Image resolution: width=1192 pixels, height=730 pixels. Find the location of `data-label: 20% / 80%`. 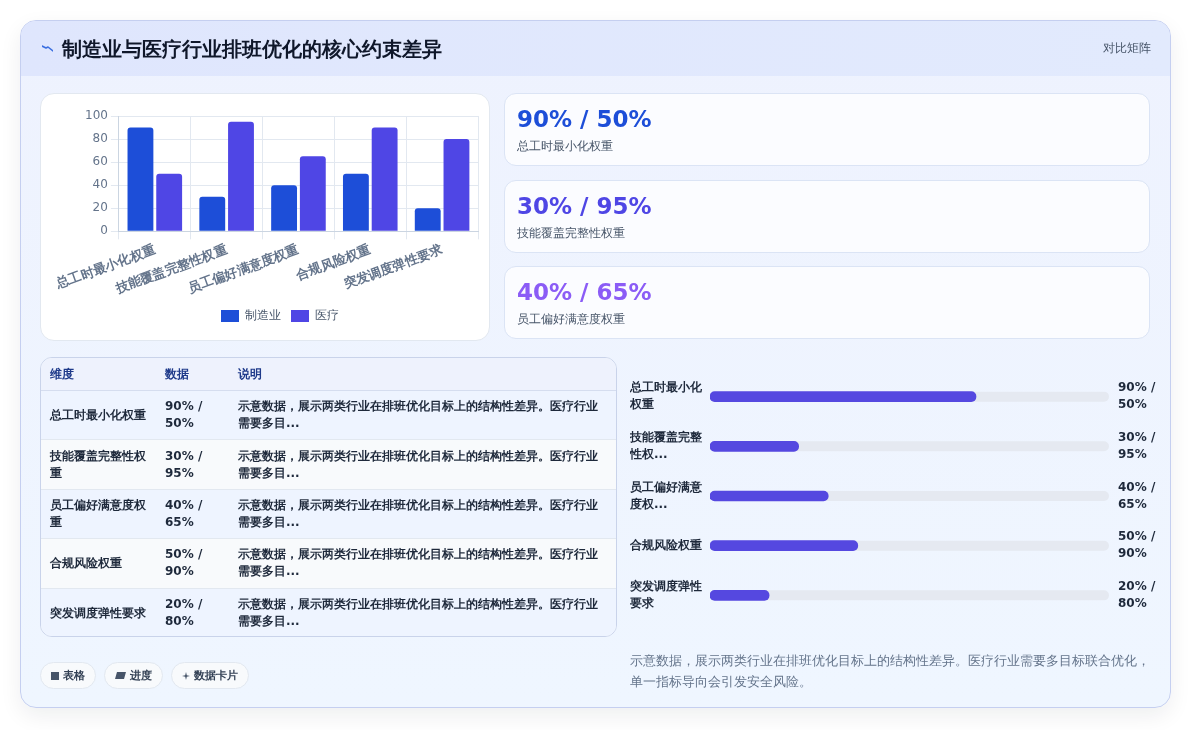

data-label: 20% / 80% is located at coordinates (1137, 594).